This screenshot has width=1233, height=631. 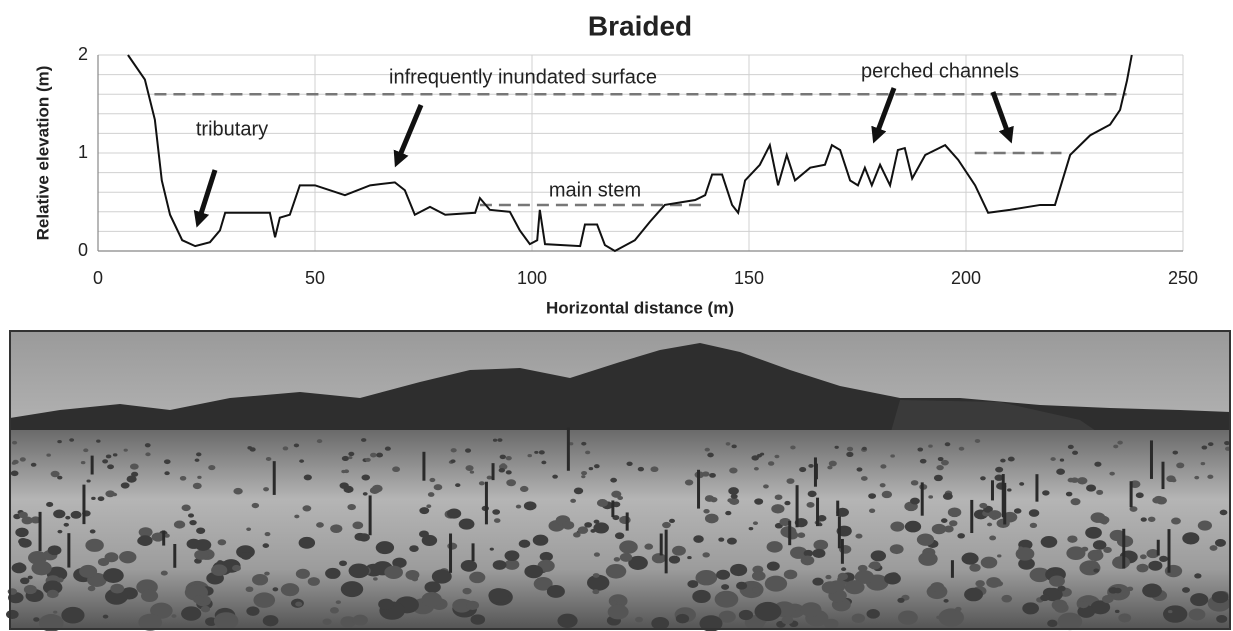 What do you see at coordinates (83, 54) in the screenshot?
I see `y-tick-label: 2` at bounding box center [83, 54].